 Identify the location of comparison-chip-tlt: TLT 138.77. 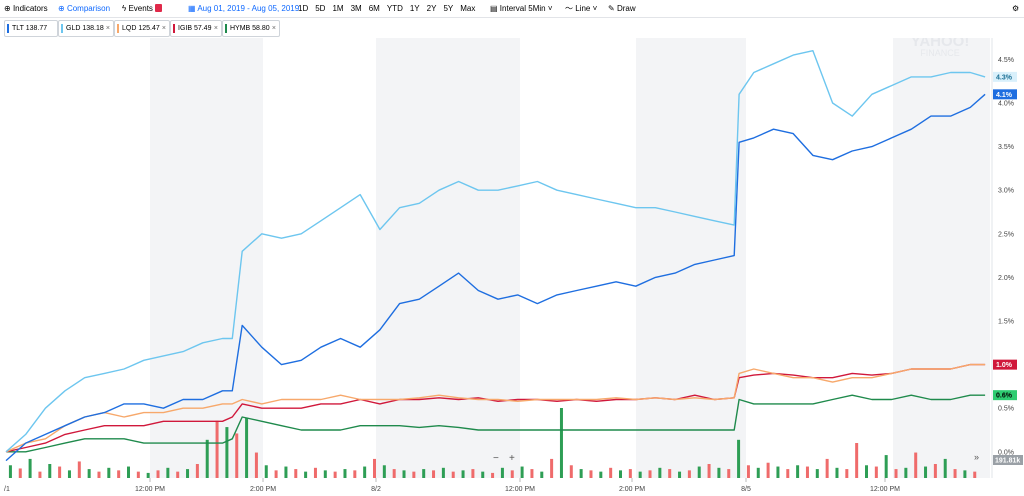
(31, 28).